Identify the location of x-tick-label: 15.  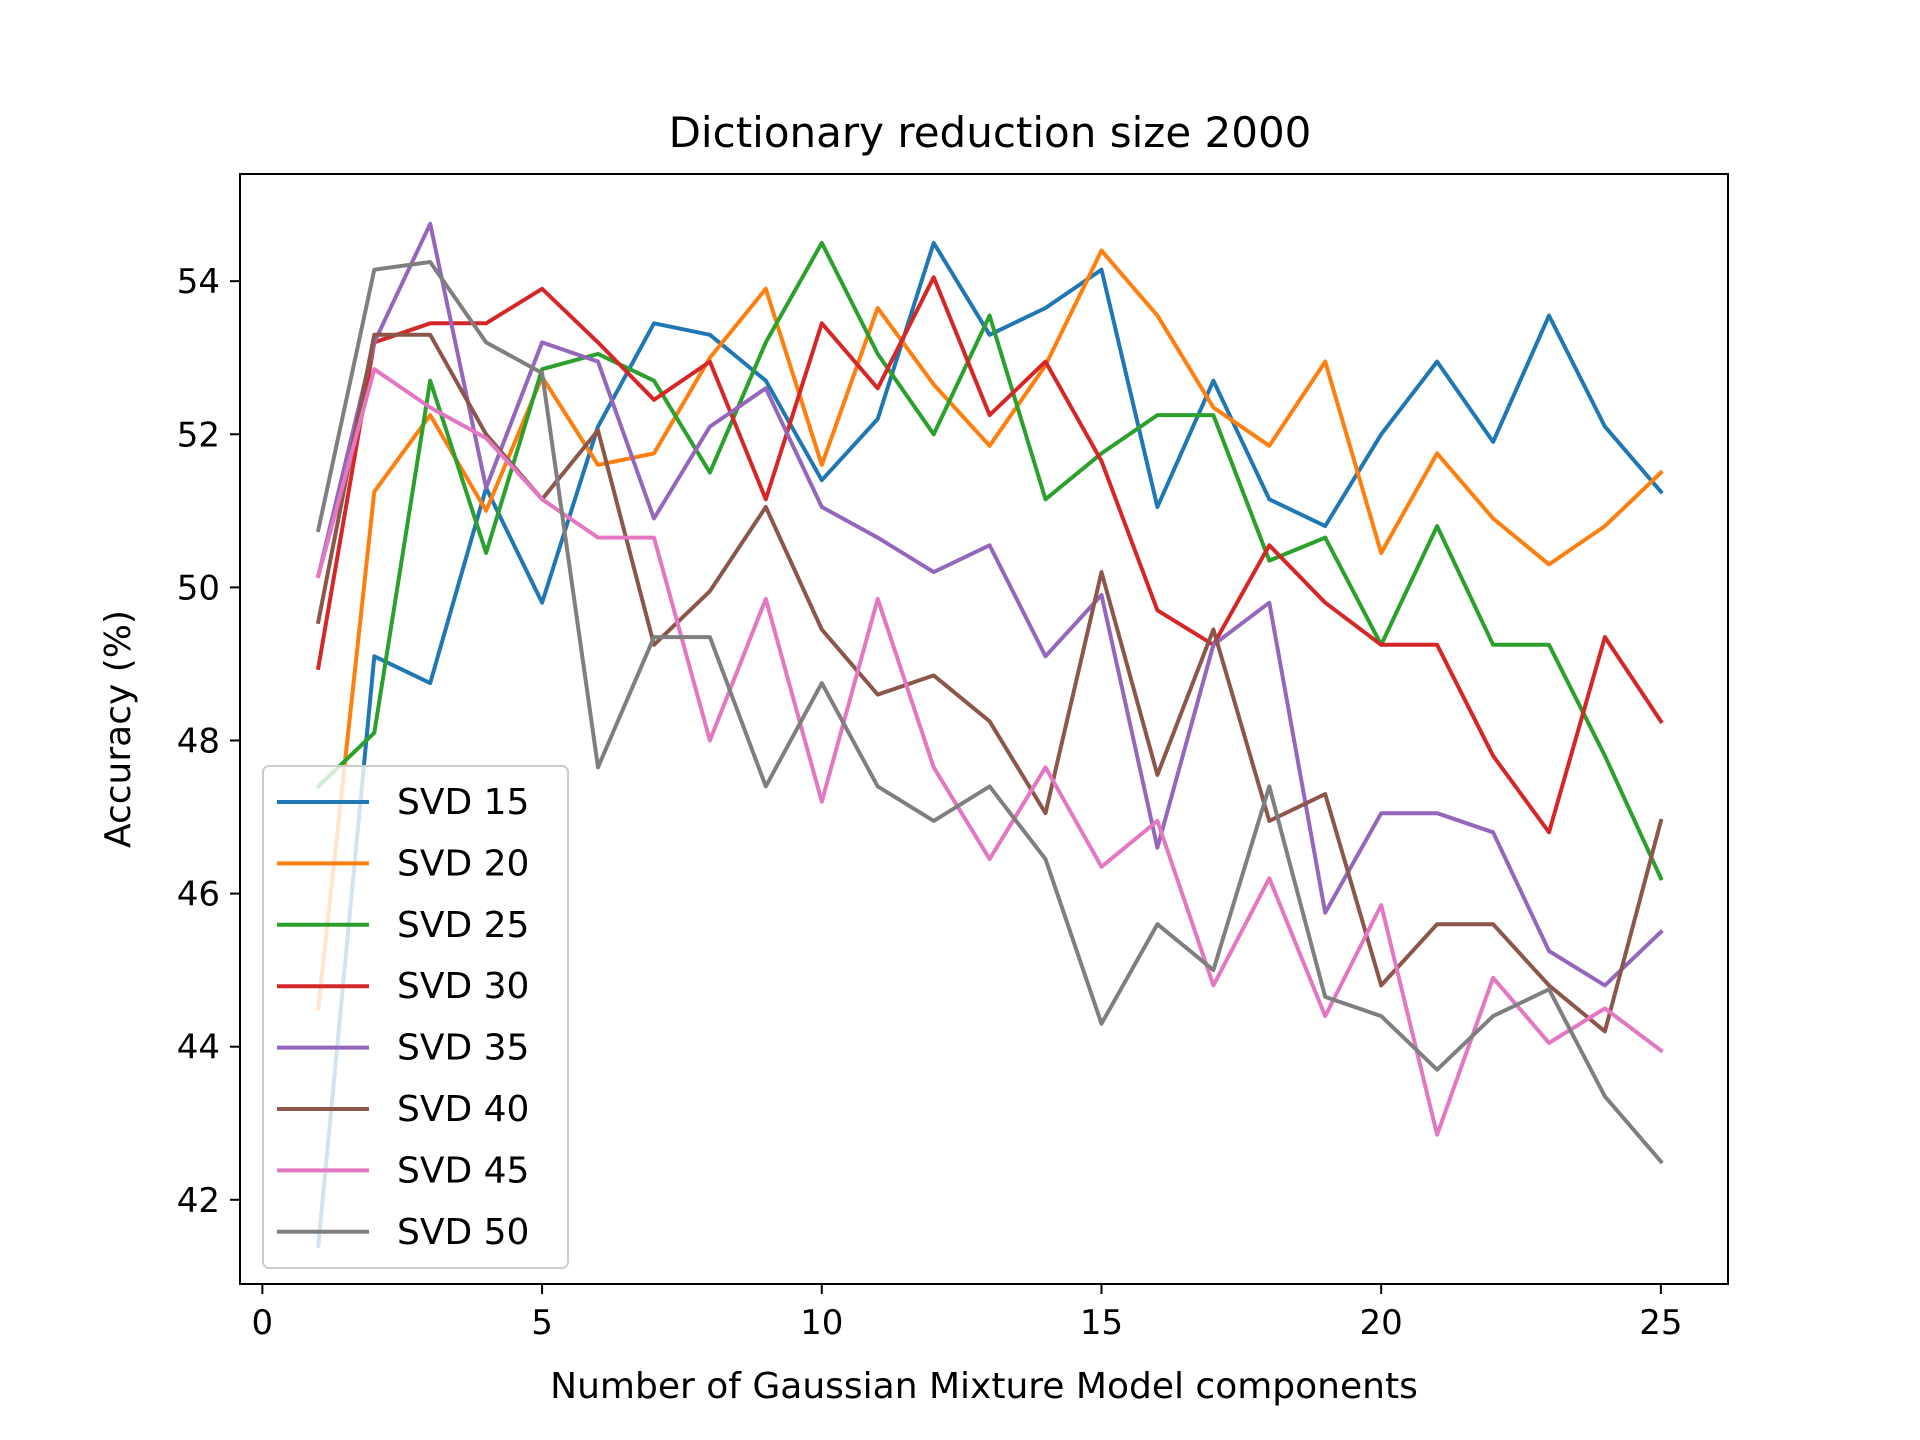
(1101, 1323).